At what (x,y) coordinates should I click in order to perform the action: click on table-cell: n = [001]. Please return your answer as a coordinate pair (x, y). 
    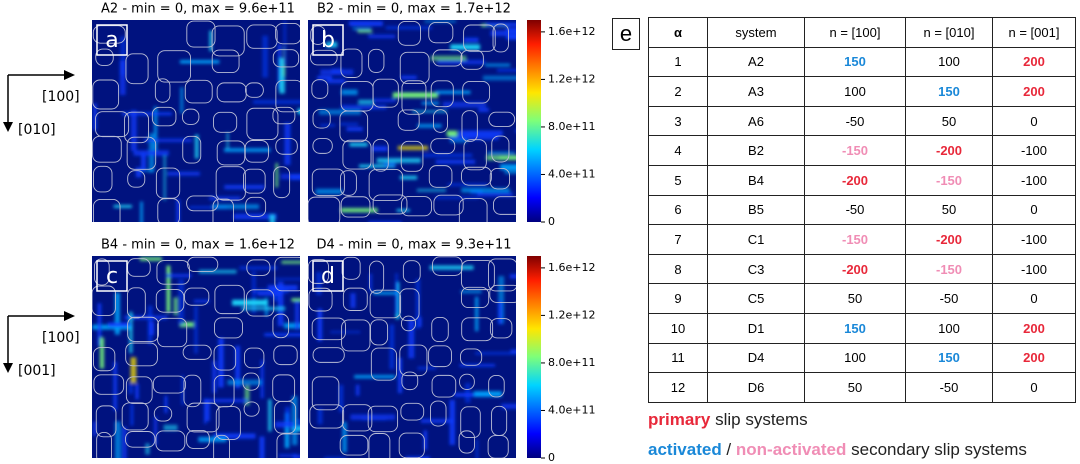
    Looking at the image, I should click on (1034, 32).